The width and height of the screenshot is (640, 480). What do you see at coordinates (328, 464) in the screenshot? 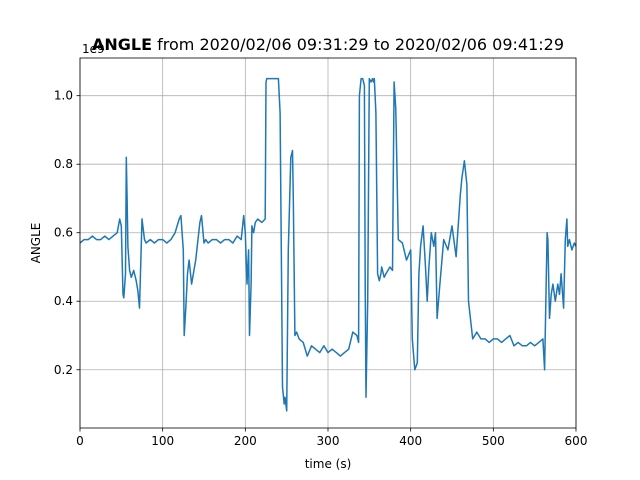
I see `x-axis-label: time (s)` at bounding box center [328, 464].